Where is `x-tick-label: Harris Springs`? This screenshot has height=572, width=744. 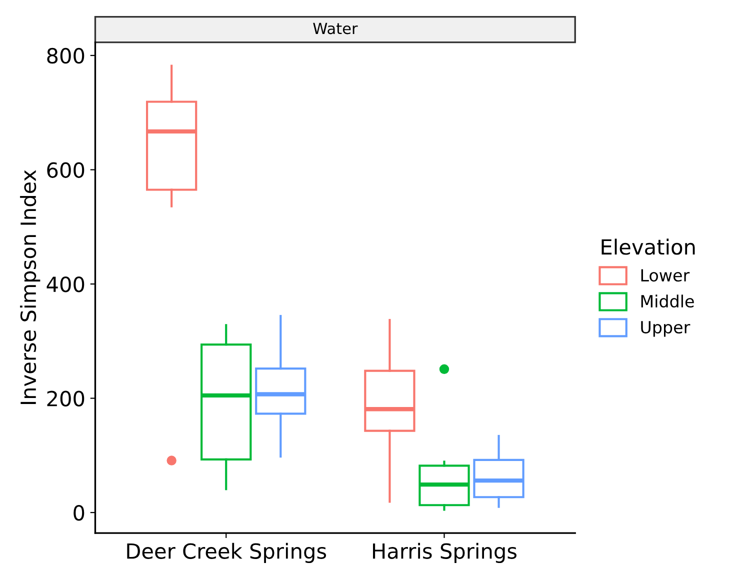 x-tick-label: Harris Springs is located at coordinates (444, 552).